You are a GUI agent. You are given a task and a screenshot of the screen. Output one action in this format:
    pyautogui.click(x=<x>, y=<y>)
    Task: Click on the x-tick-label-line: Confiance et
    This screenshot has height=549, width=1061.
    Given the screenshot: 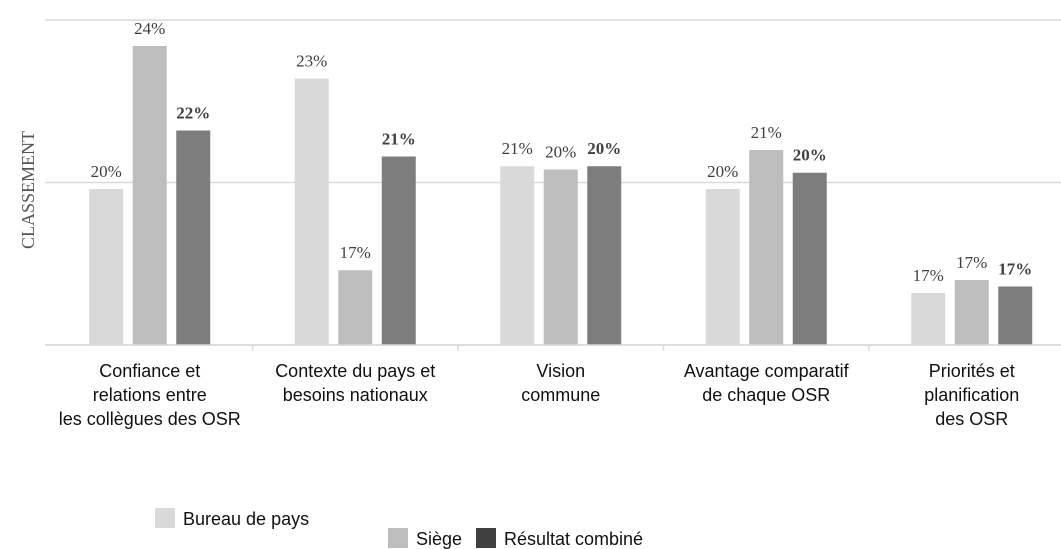 What is the action you would take?
    pyautogui.click(x=149, y=371)
    